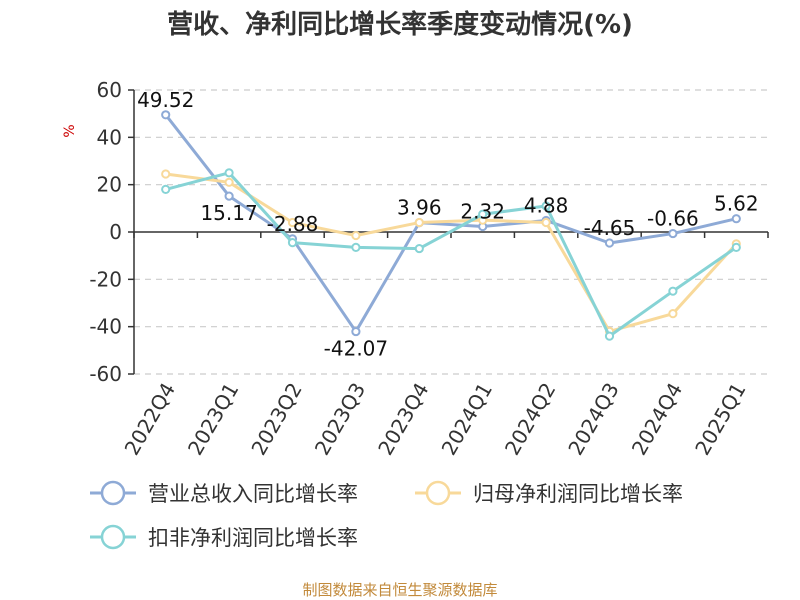 Image resolution: width=800 pixels, height=600 pixels. What do you see at coordinates (150, 419) in the screenshot?
I see `x-tick-label: 2022Q4` at bounding box center [150, 419].